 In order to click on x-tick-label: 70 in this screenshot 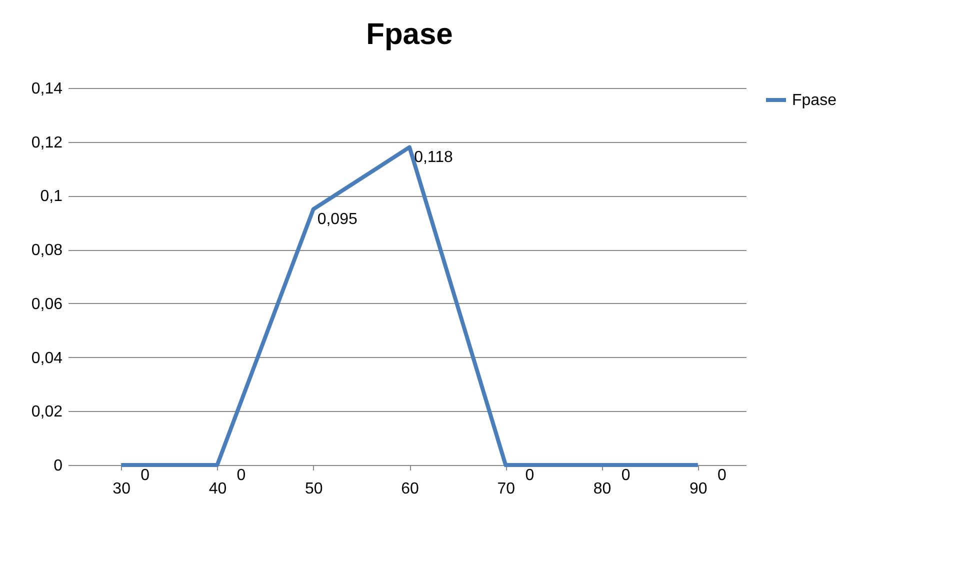, I will do `click(506, 489)`.